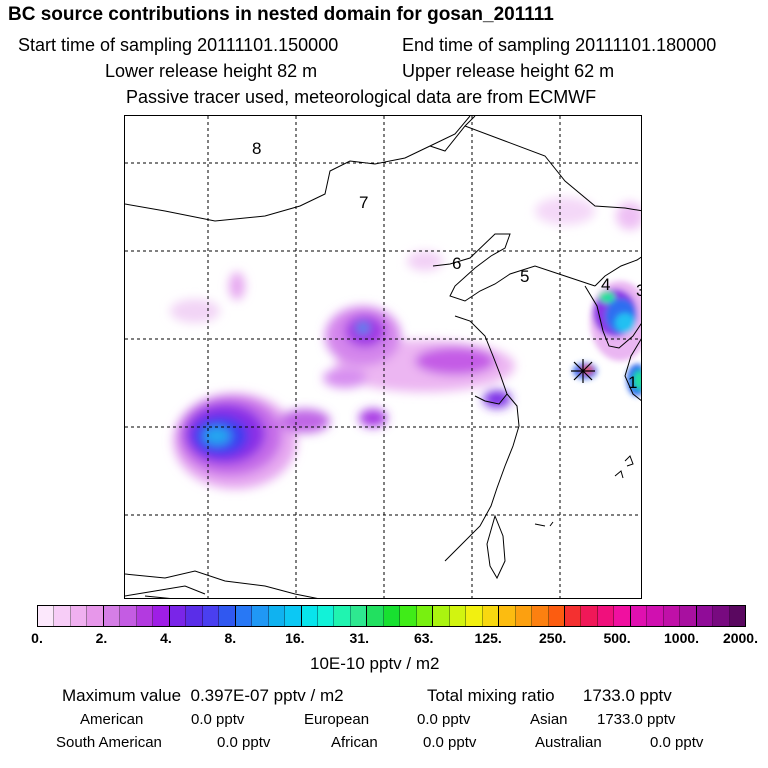 Image resolution: width=768 pixels, height=768 pixels. I want to click on source-value-american: 0.0 pptv, so click(218, 719).